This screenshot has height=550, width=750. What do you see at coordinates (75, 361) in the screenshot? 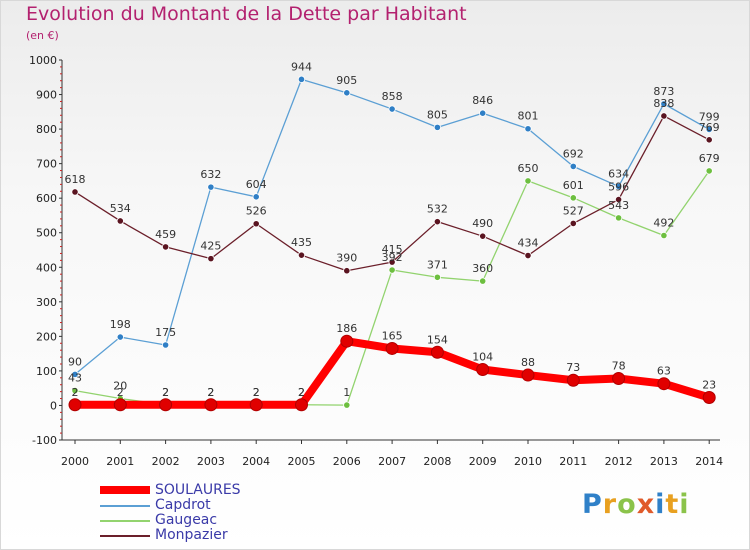
I see `data-label-capdrot: 90` at bounding box center [75, 361].